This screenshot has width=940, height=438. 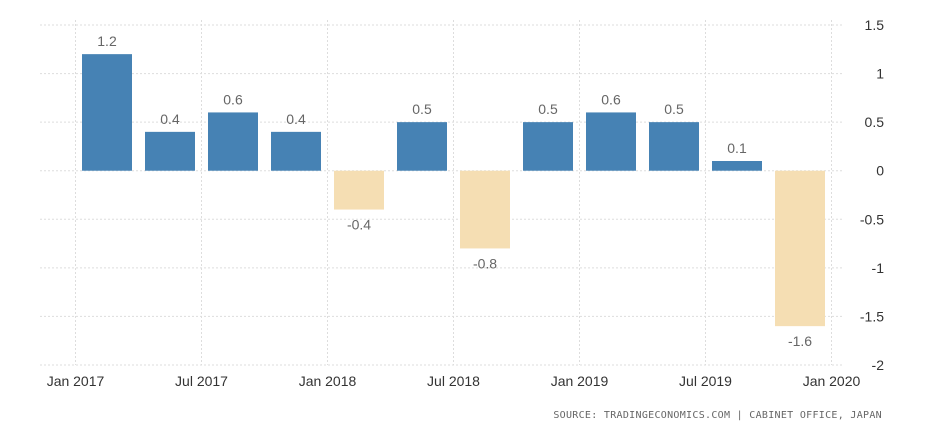 What do you see at coordinates (580, 381) in the screenshot?
I see `x-tick-label: Jan 2019` at bounding box center [580, 381].